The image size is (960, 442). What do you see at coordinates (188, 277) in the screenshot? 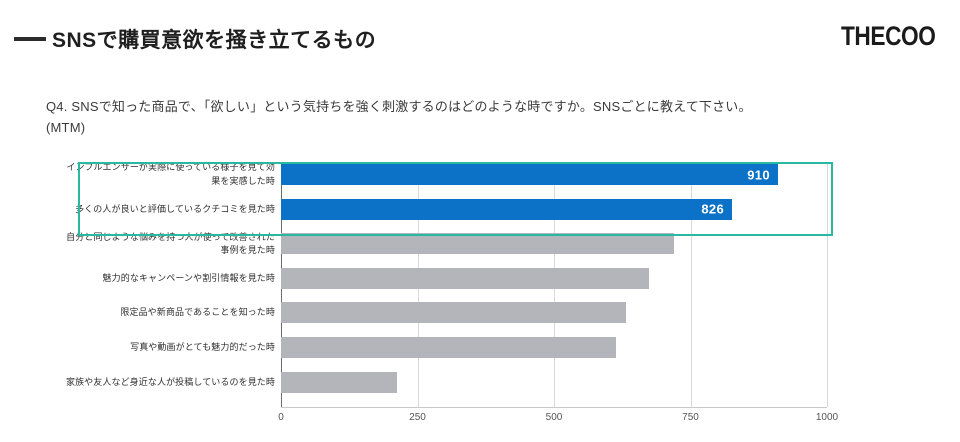
I see `category-label: 魅力的なキャンペーンや割引情報を見た時` at bounding box center [188, 277].